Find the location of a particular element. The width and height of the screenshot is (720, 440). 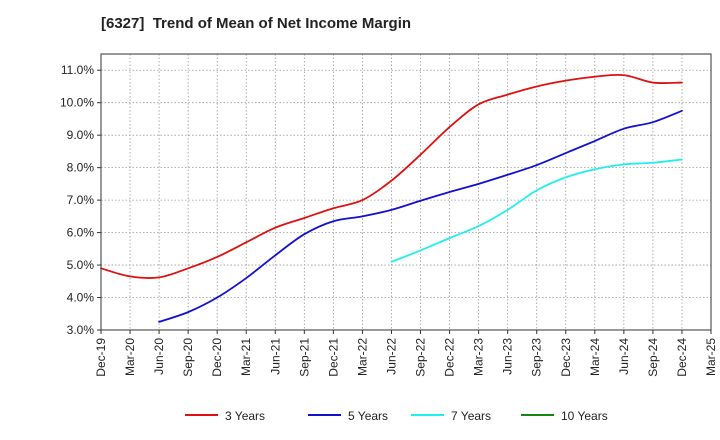

x-tick-label: Mar-24 is located at coordinates (595, 357).